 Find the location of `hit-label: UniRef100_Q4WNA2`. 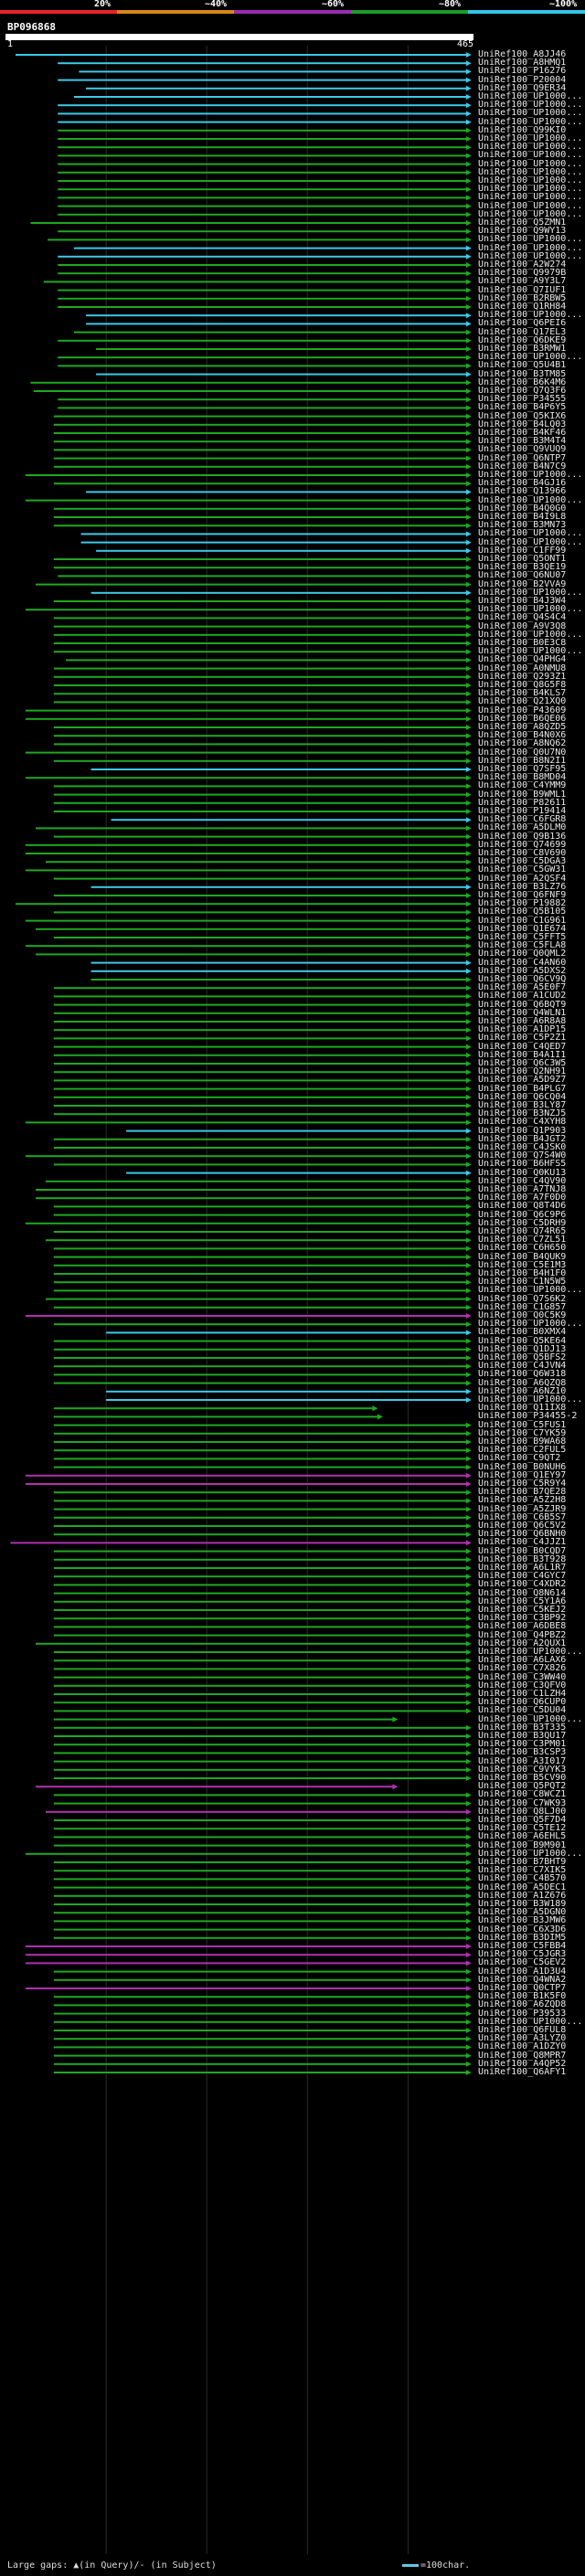

hit-label: UniRef100_Q4WNA2 is located at coordinates (522, 1979).